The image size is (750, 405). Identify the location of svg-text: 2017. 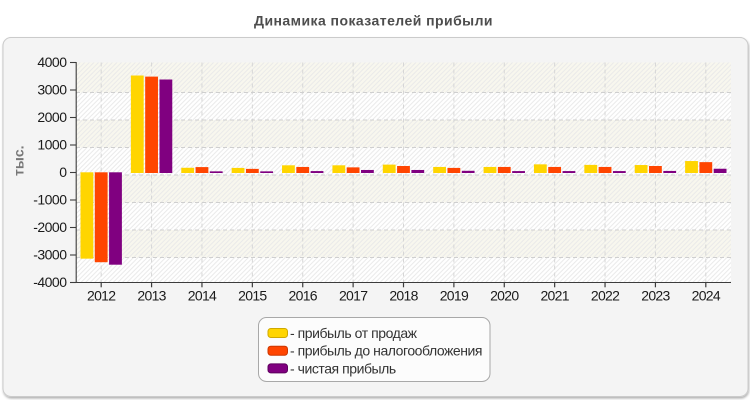
(353, 296).